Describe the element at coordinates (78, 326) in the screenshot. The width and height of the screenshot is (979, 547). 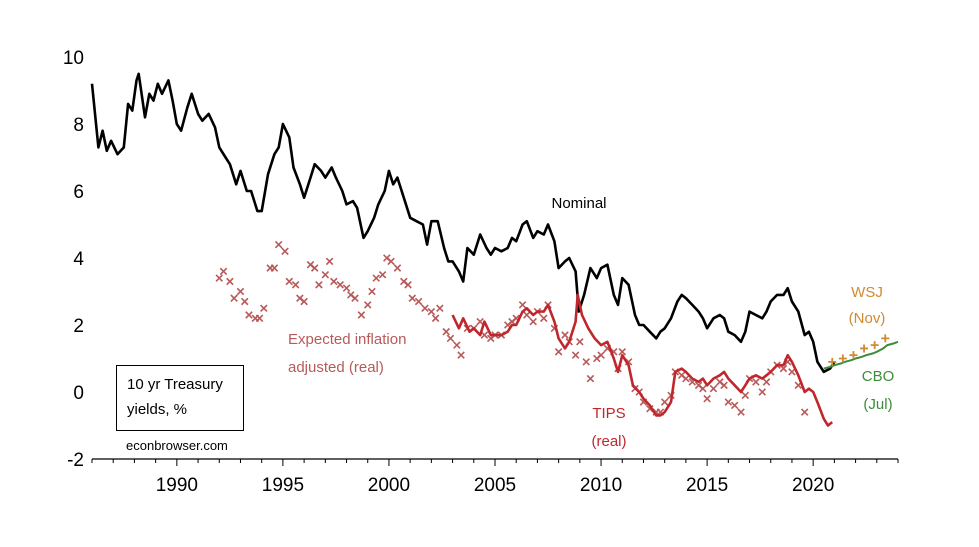
I see `y-tick-label: 2` at that location.